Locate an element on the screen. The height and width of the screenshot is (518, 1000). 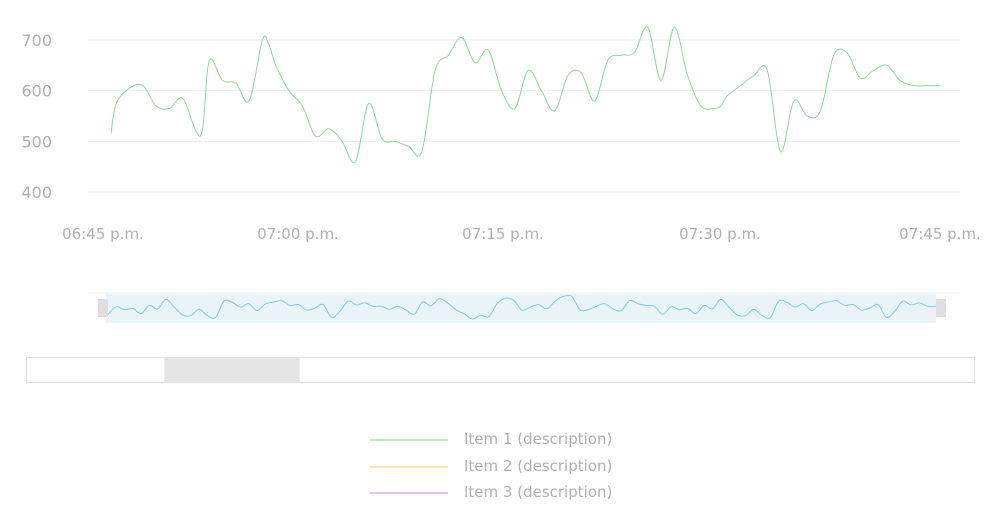
y-tick-label: 600 is located at coordinates (36, 91).